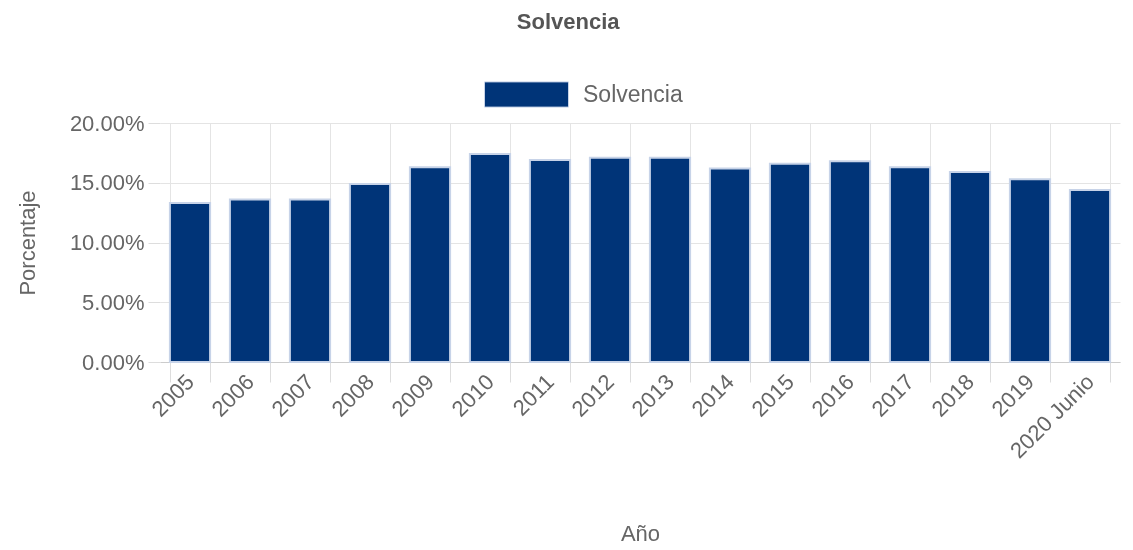 The height and width of the screenshot is (550, 1133). What do you see at coordinates (640, 534) in the screenshot?
I see `x-axis-title: Año` at bounding box center [640, 534].